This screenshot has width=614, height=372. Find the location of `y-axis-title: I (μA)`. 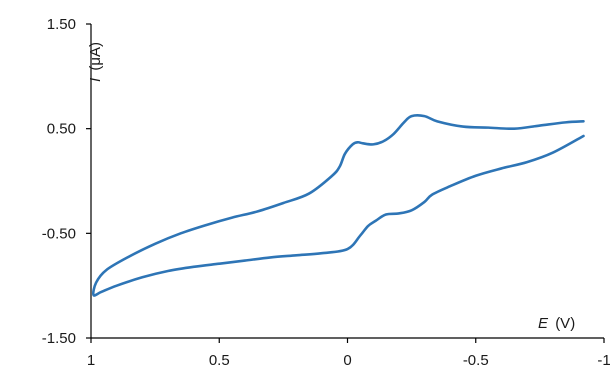

y-axis-title: I (μA) is located at coordinates (95, 62).